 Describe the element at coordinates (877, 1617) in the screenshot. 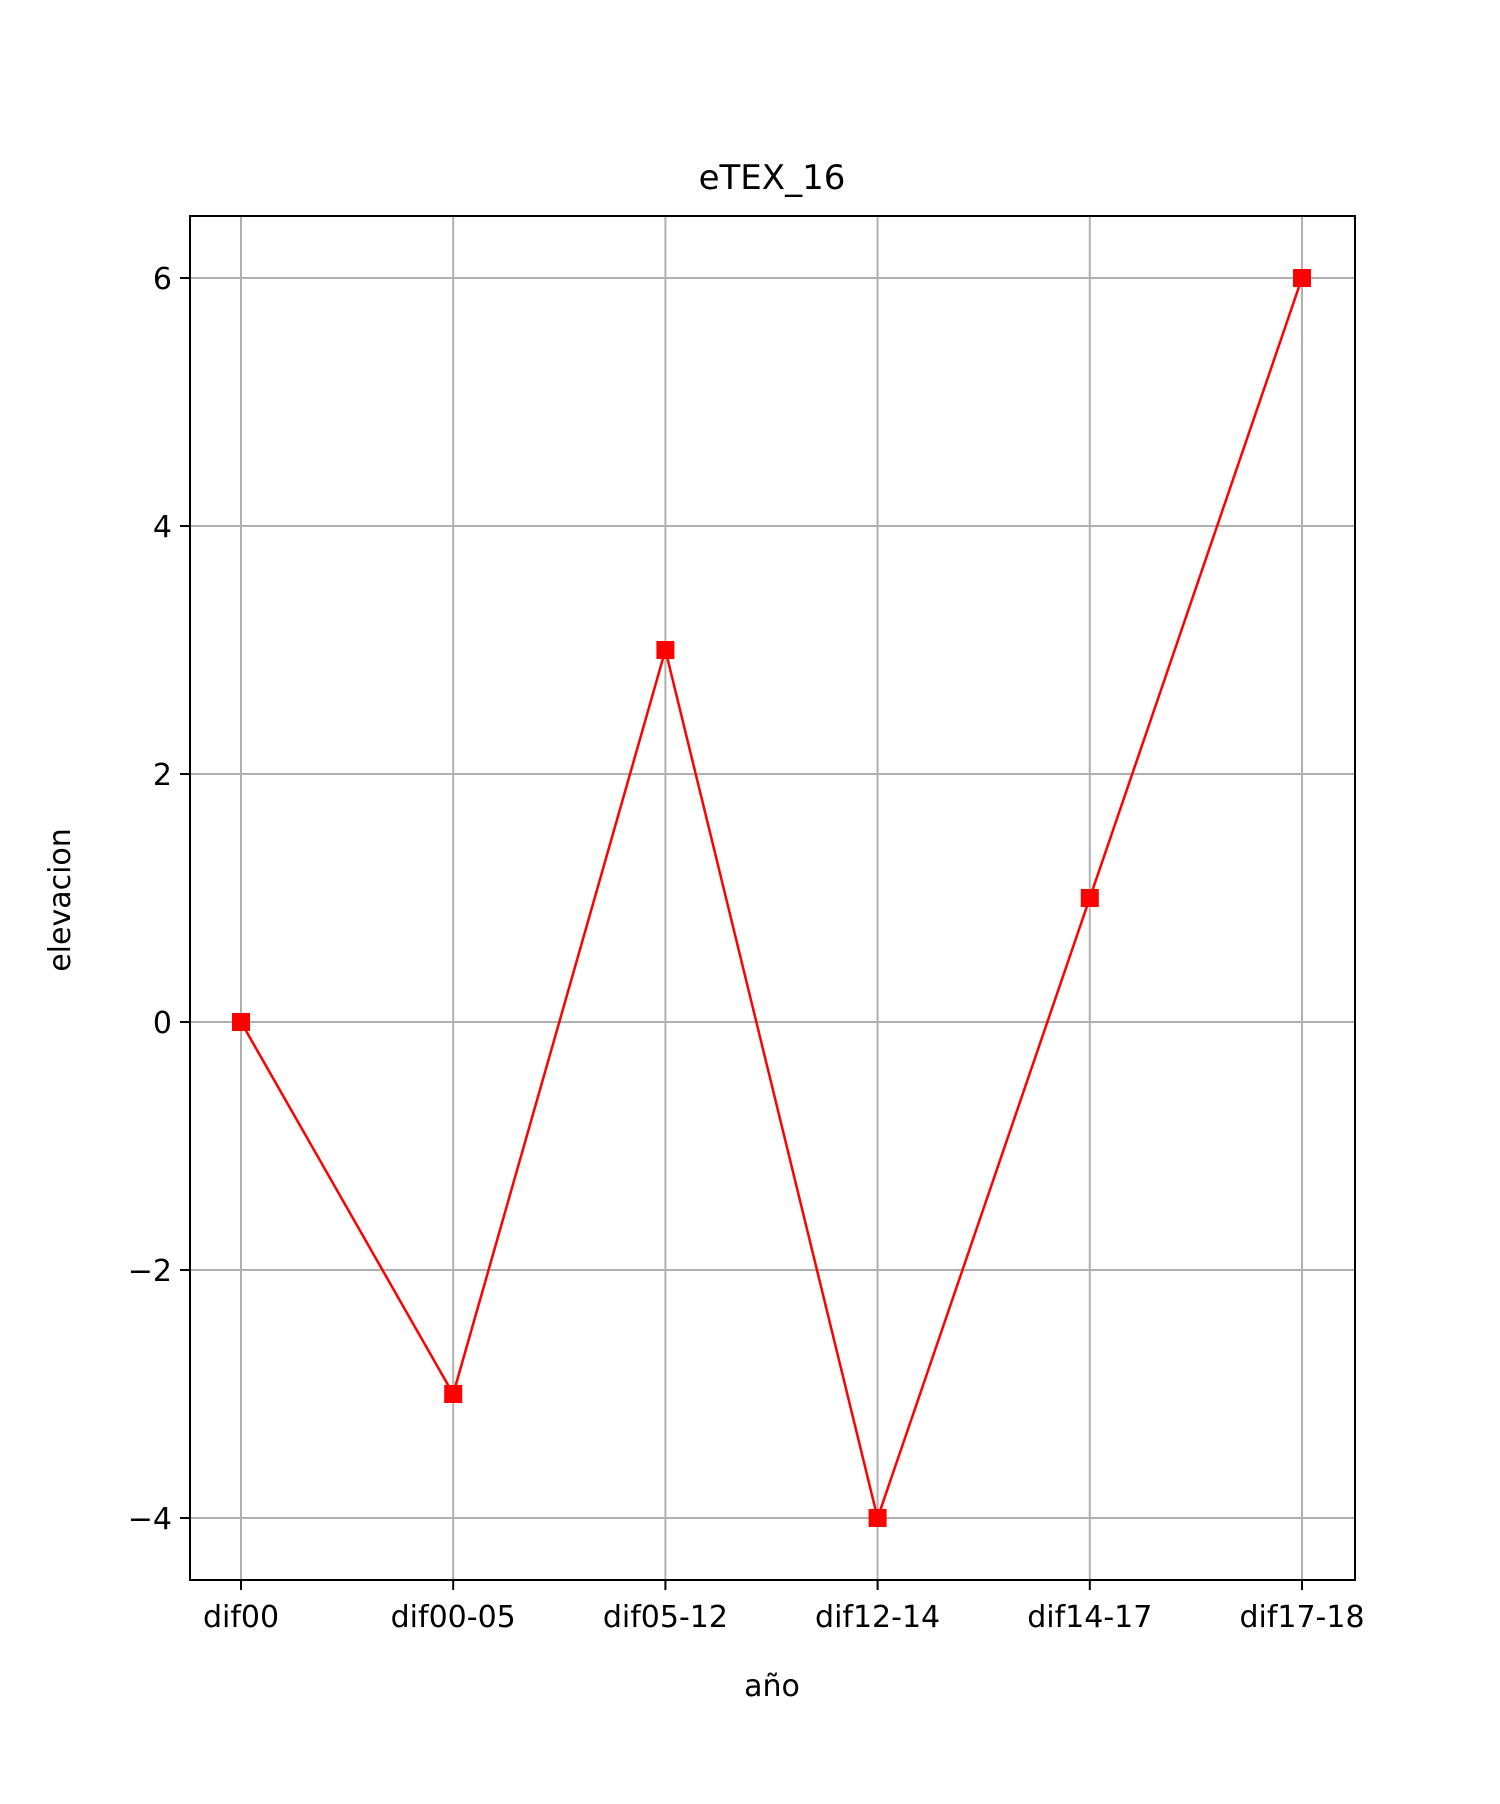

I see `x-tick-label: dif12-14` at that location.